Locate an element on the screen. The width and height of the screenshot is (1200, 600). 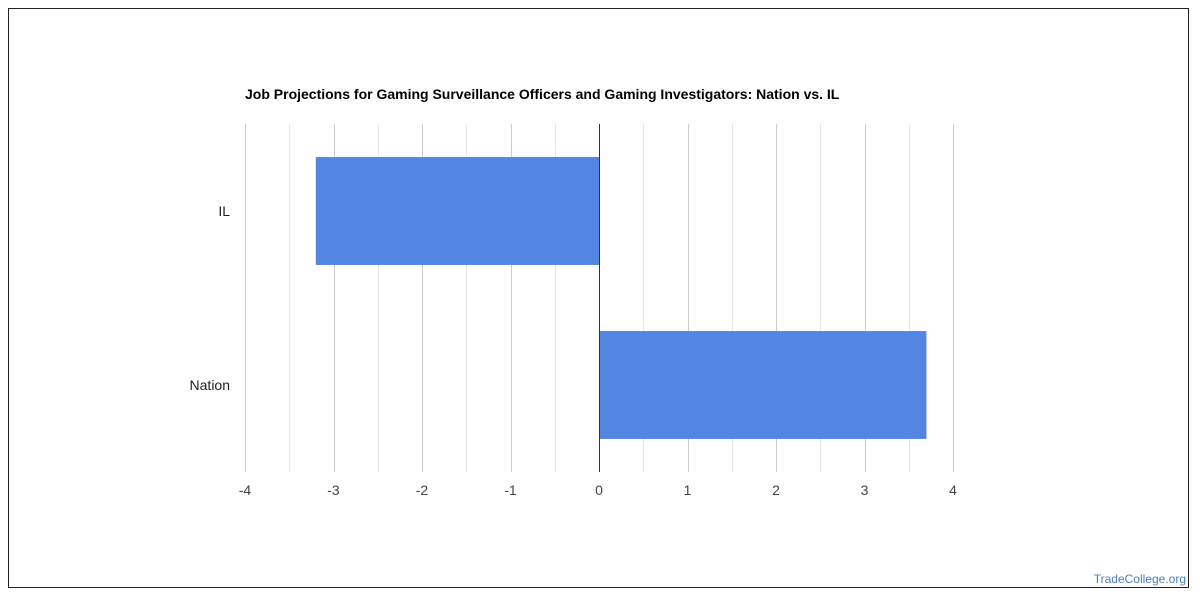
x-tick-label: 4 is located at coordinates (953, 490).